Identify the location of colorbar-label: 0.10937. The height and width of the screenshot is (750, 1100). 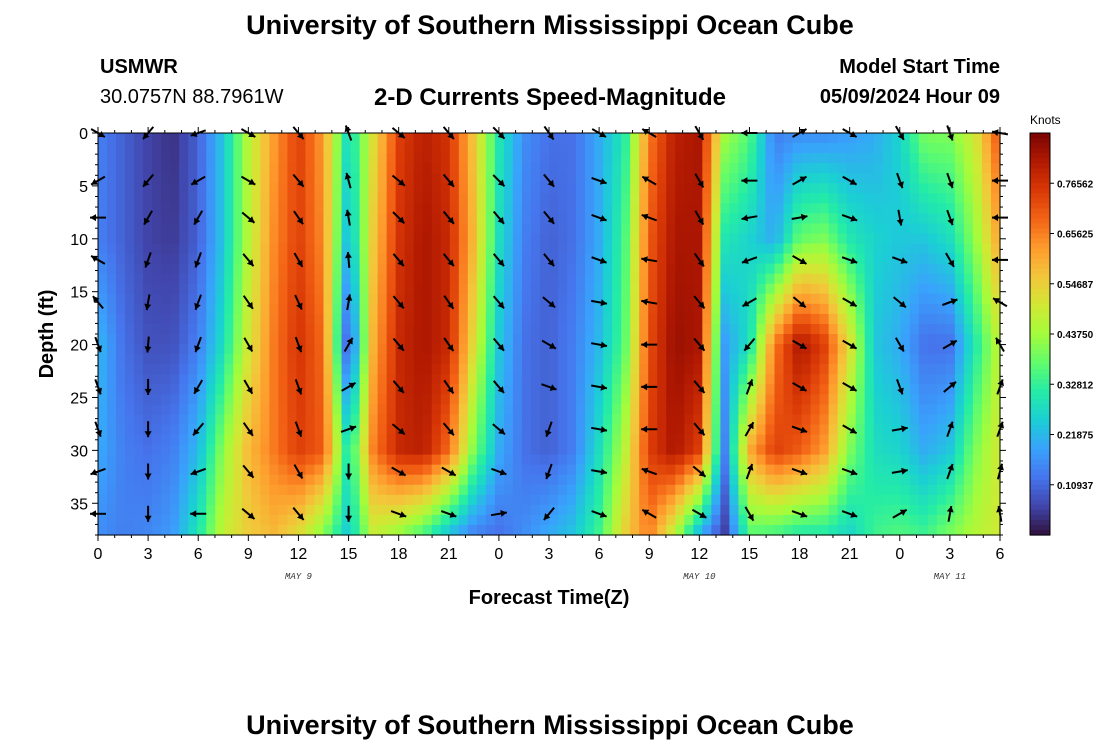
(1075, 486).